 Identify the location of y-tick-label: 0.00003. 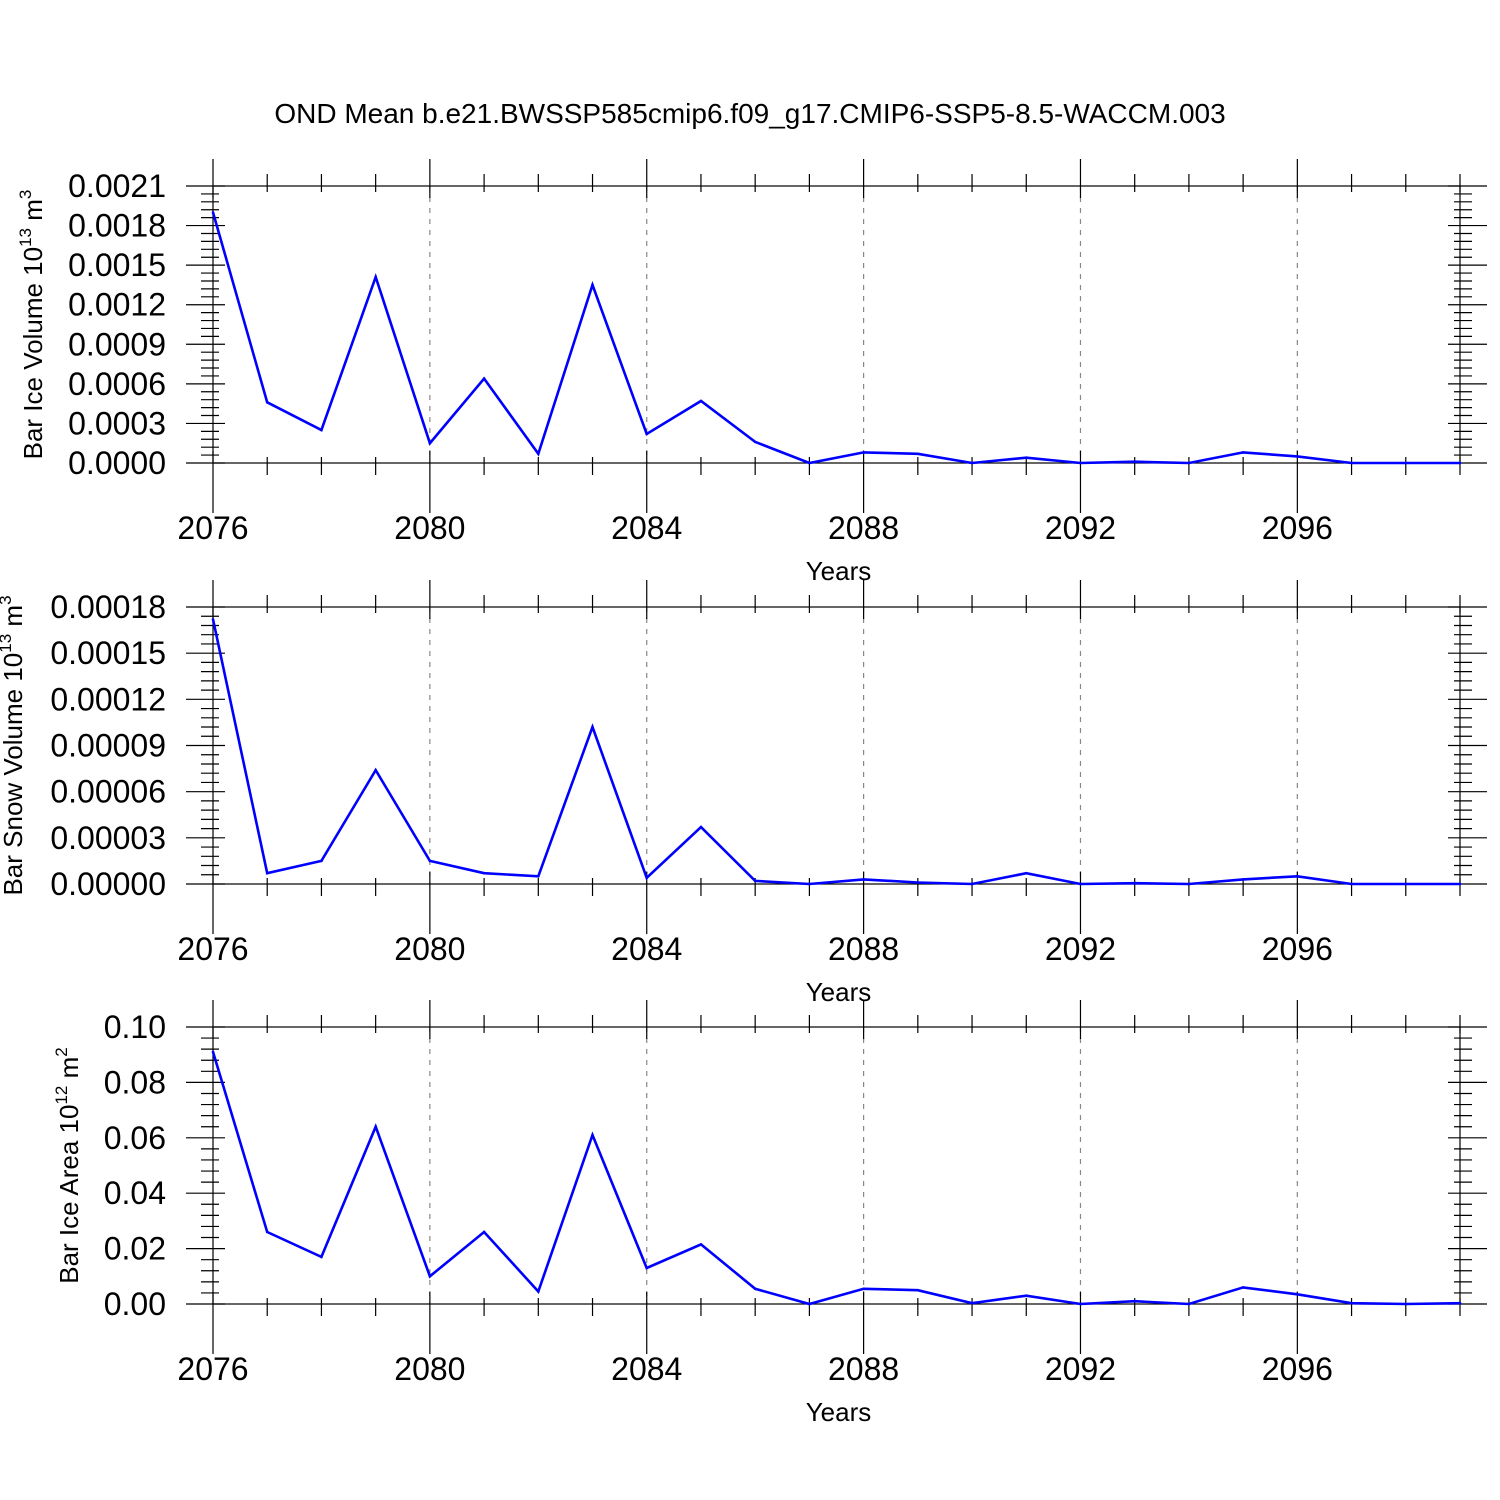
(108, 838).